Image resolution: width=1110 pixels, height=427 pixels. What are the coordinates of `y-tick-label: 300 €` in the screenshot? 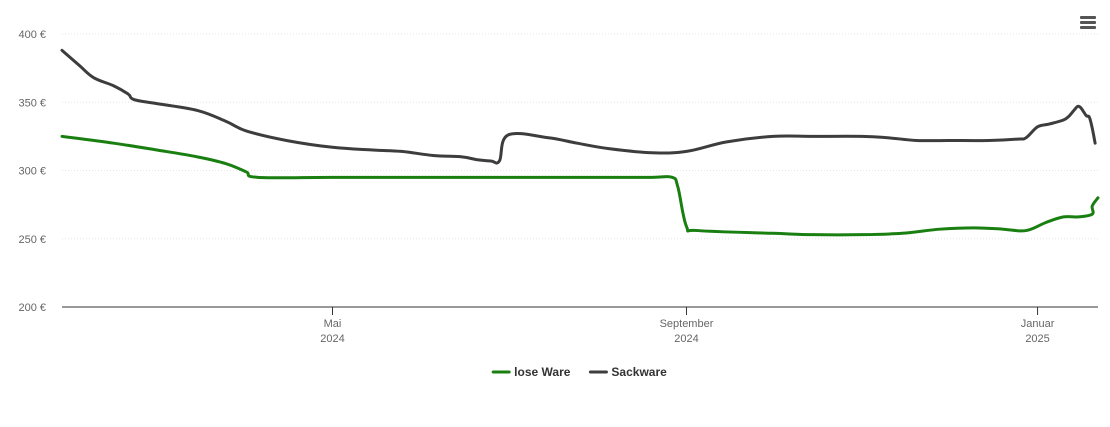 It's located at (32, 172).